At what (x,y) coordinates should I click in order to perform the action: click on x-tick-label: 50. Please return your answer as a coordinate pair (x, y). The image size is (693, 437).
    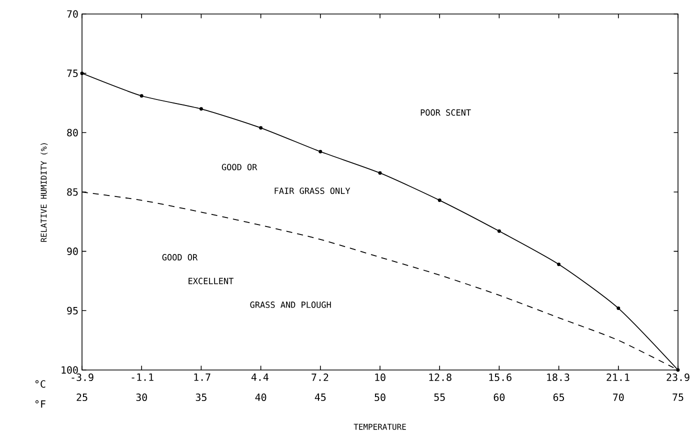
    Looking at the image, I should click on (380, 398).